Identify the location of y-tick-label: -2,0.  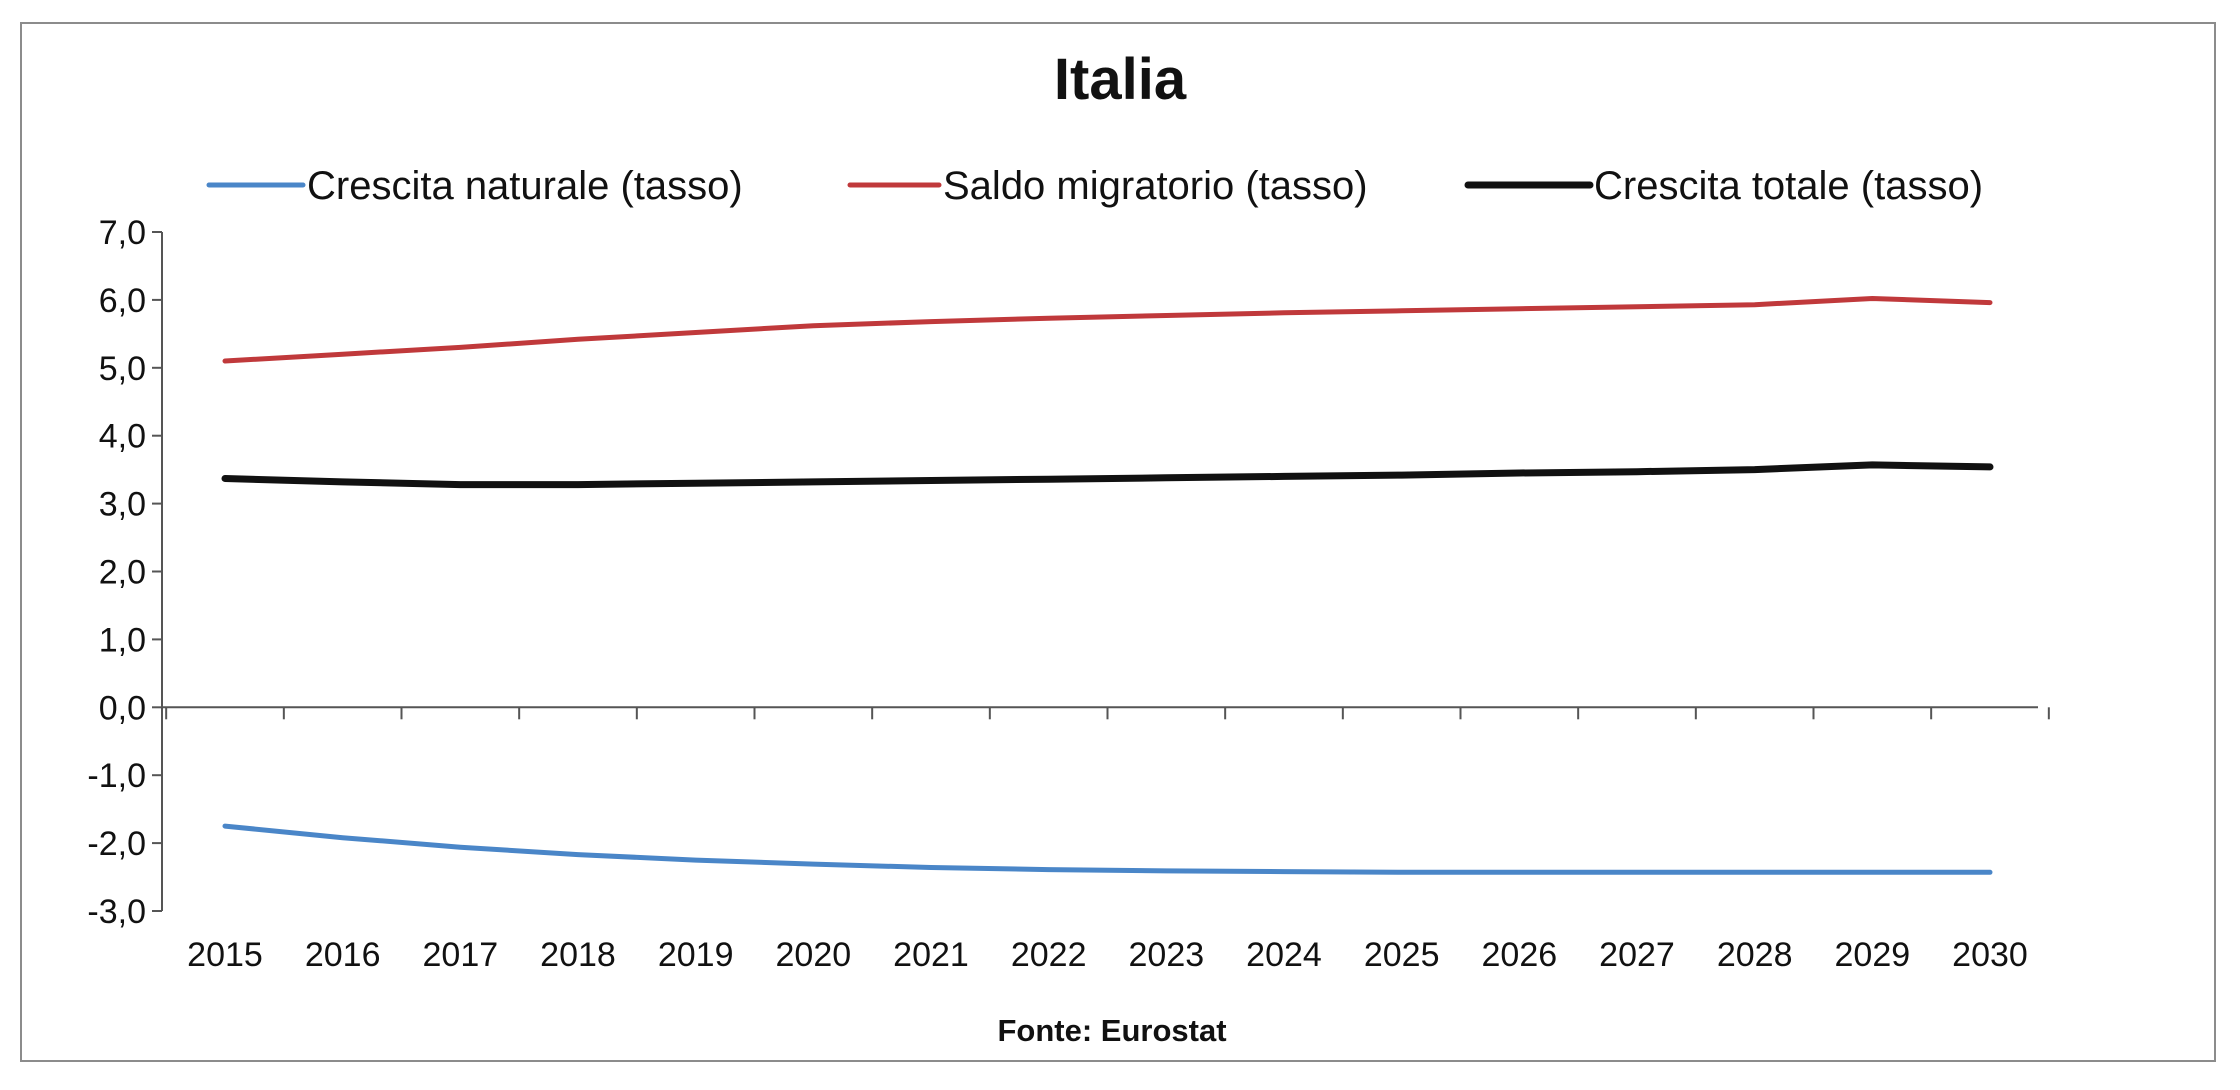
(116, 844).